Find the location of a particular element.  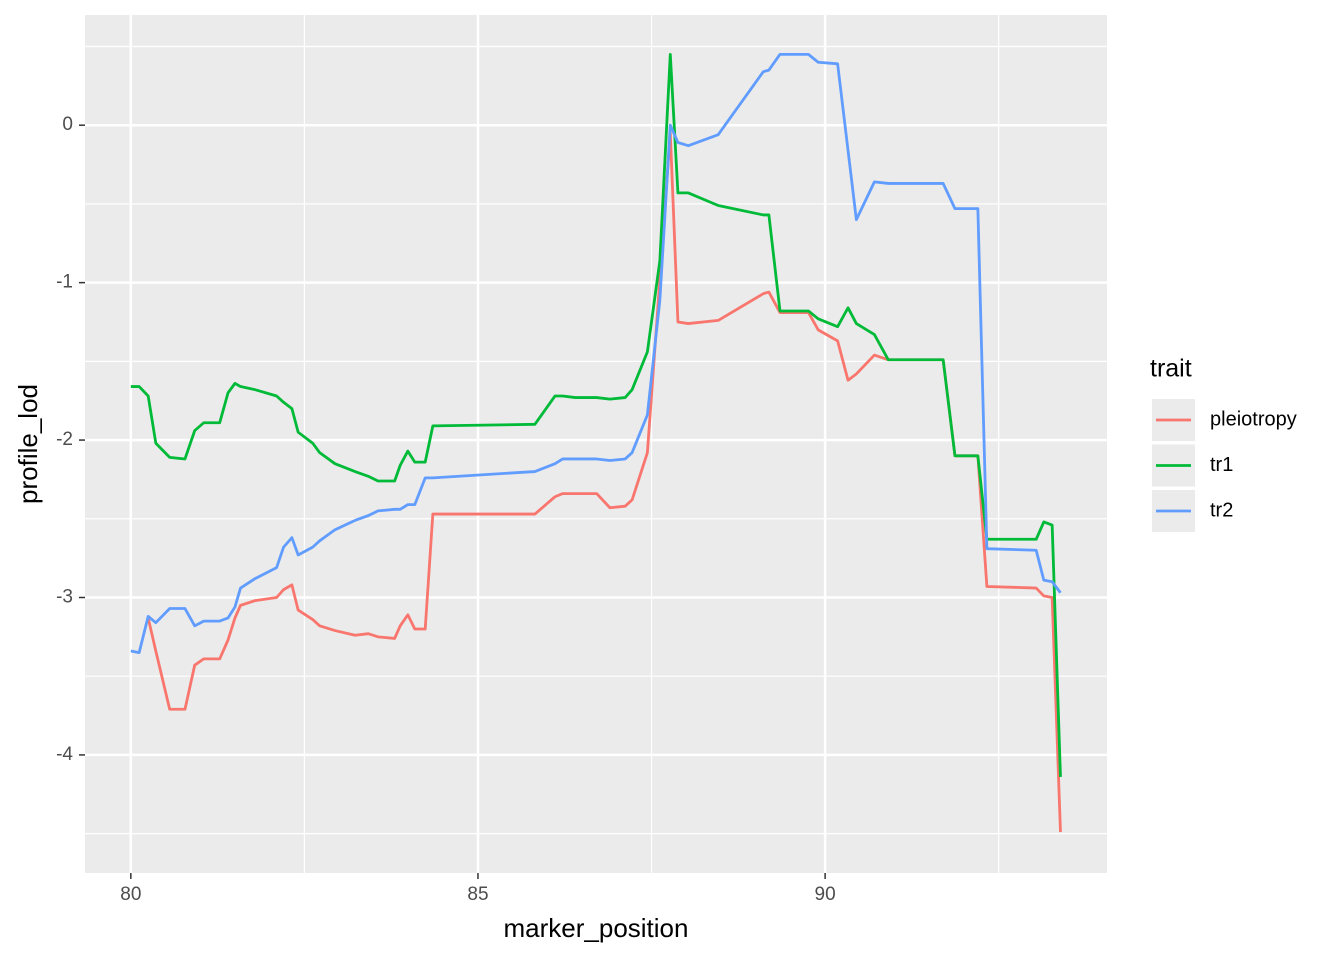

y-tick-label: -3 is located at coordinates (64, 597).